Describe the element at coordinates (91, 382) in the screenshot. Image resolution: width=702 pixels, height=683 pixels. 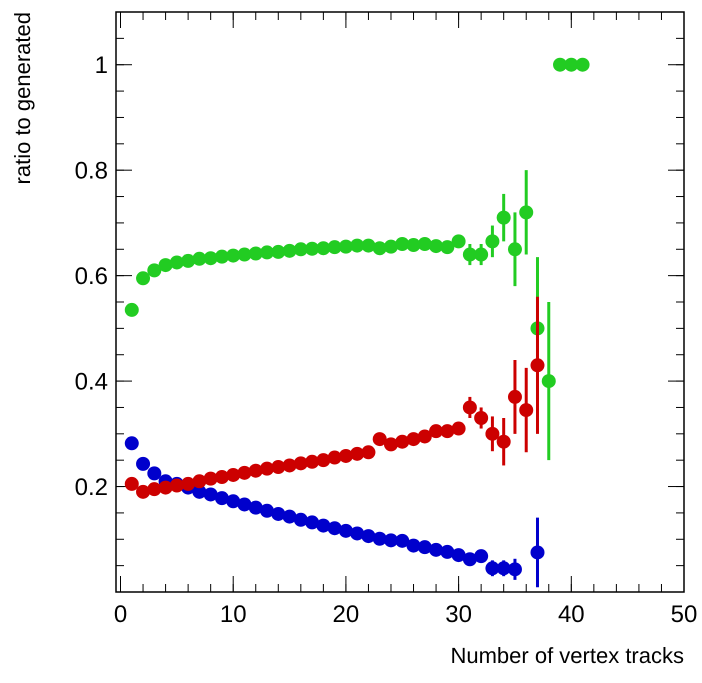
I see `y-tick-label: 0.4` at that location.